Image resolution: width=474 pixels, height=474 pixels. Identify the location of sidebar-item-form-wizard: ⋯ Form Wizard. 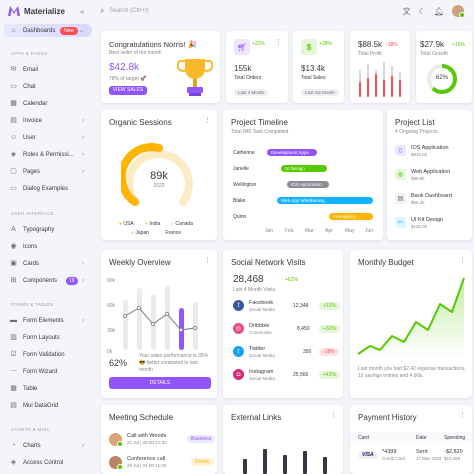
(48, 371).